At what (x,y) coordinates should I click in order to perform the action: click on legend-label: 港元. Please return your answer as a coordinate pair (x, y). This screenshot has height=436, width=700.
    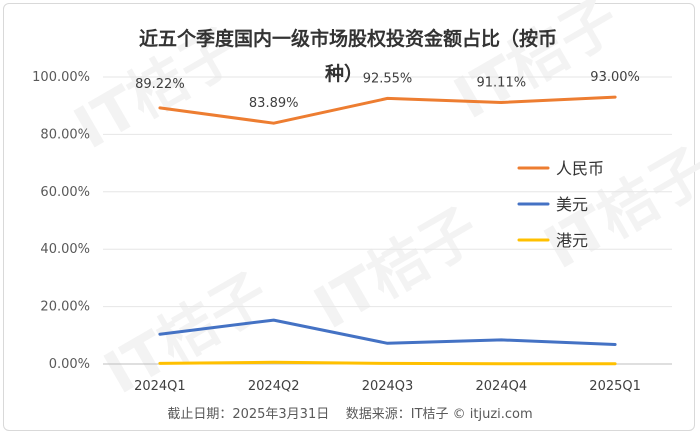
    Looking at the image, I should click on (572, 240).